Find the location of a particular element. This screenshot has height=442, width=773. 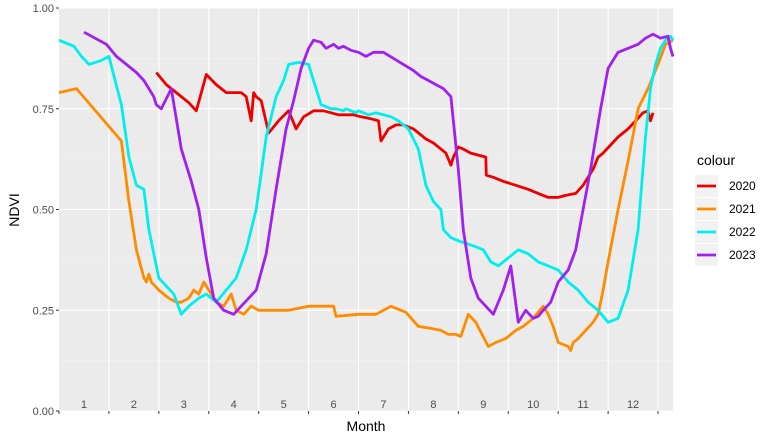

y-tick-label: 0.50 is located at coordinates (43, 211).